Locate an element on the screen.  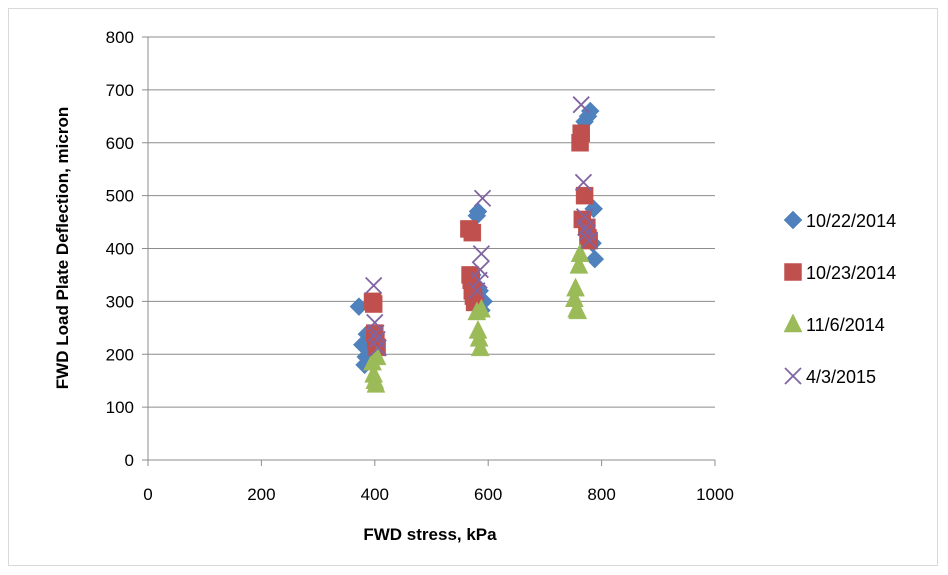
legend-item: 4/3/2015 is located at coordinates (830, 377).